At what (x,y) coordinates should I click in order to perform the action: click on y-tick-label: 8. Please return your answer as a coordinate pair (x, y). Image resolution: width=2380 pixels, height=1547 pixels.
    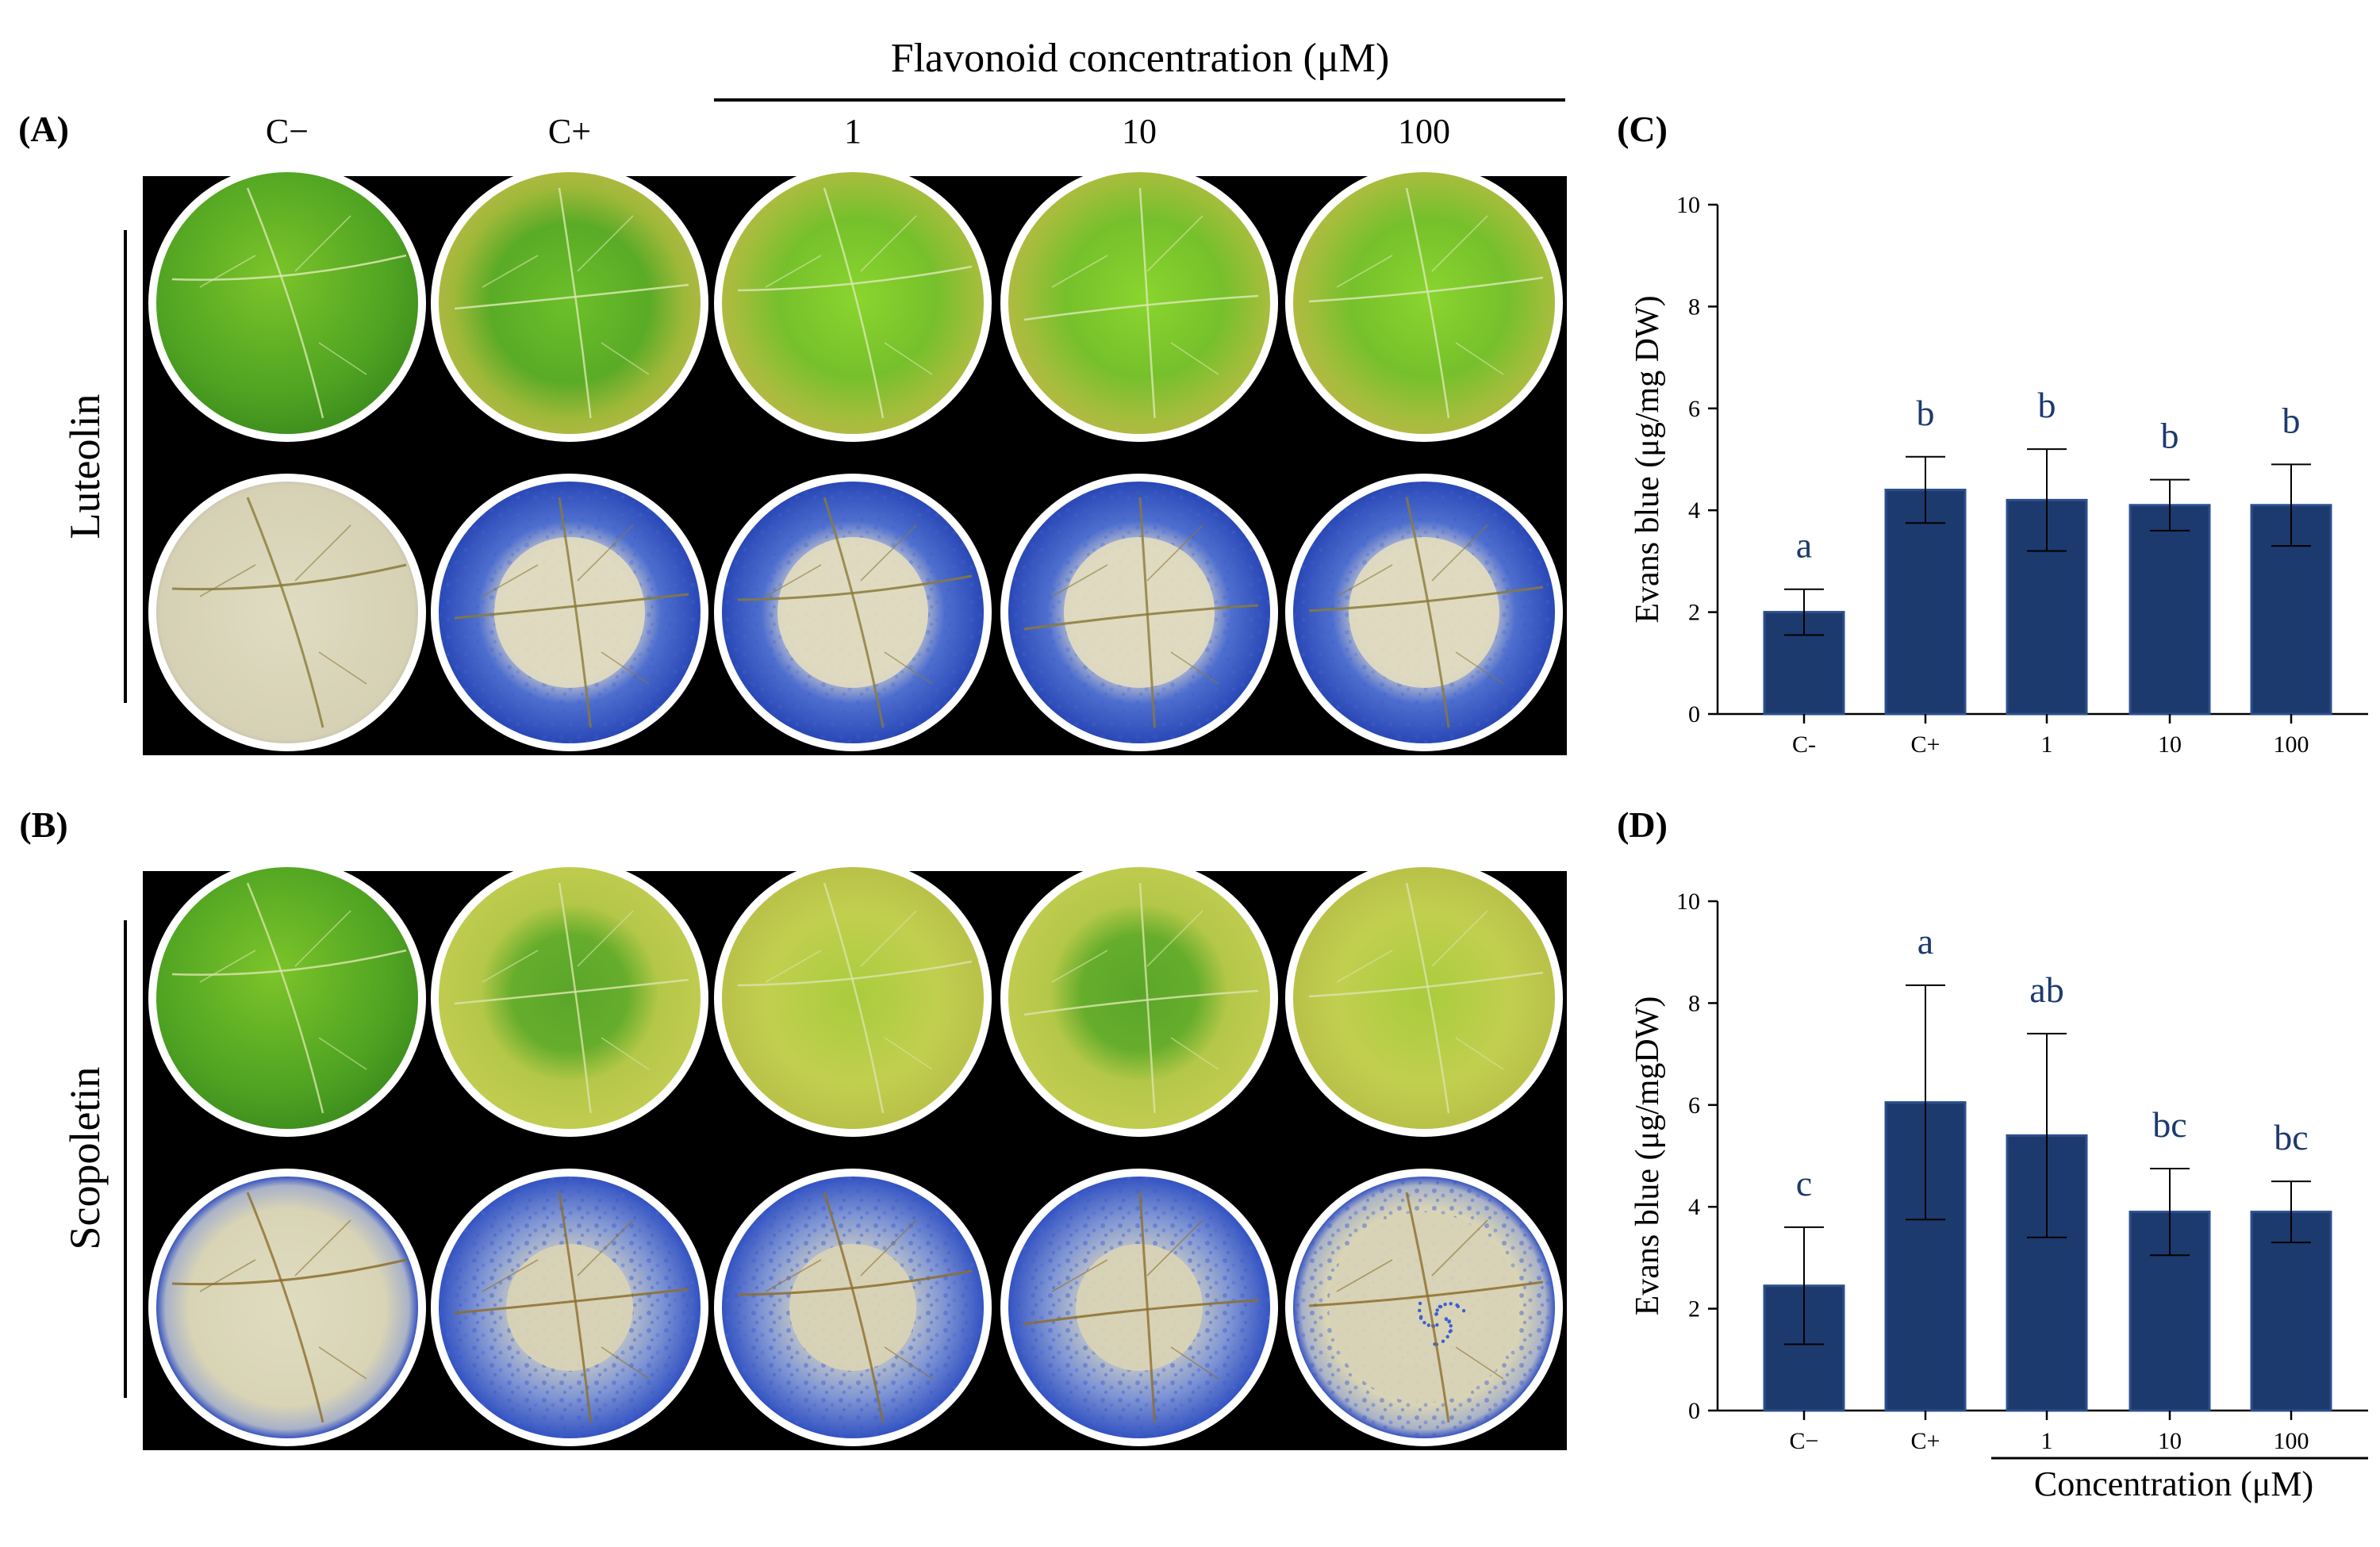
    Looking at the image, I should click on (1694, 1003).